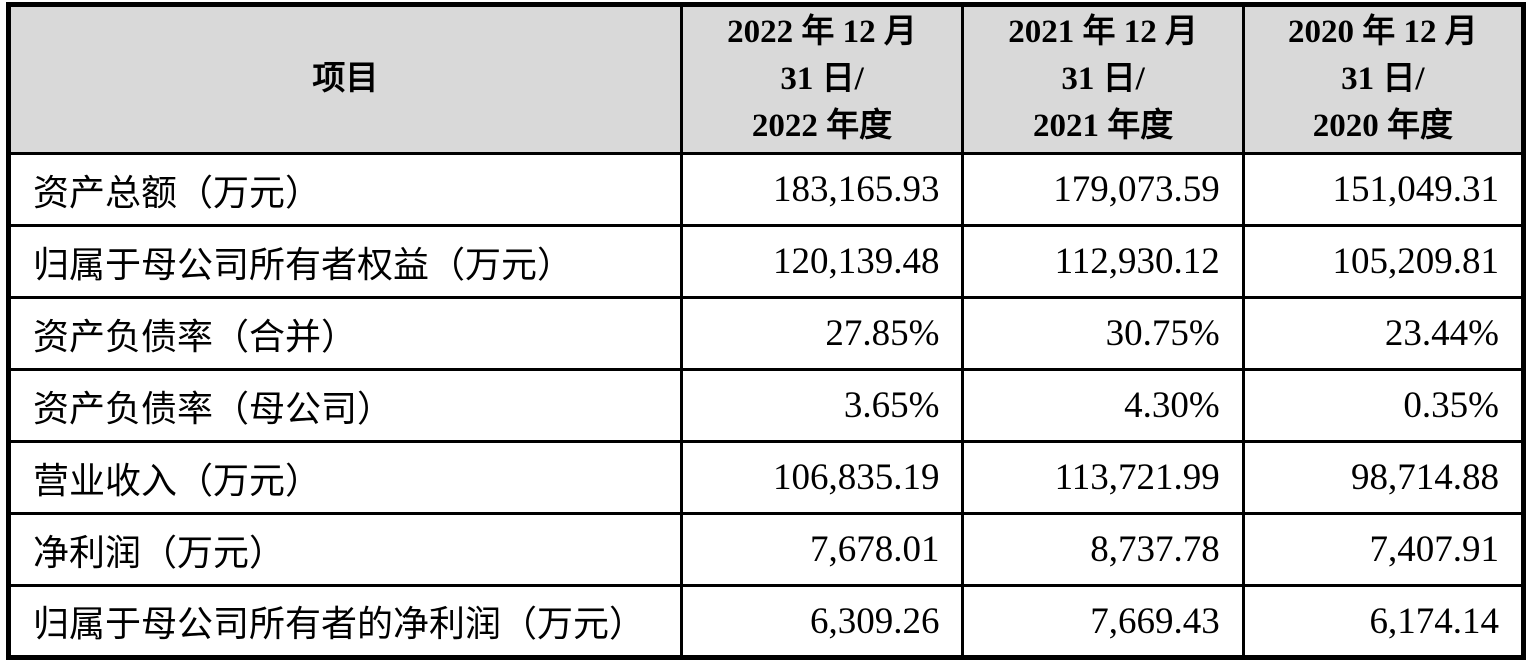  What do you see at coordinates (1103, 261) in the screenshot?
I see `row-value-2021: 112,930.12` at bounding box center [1103, 261].